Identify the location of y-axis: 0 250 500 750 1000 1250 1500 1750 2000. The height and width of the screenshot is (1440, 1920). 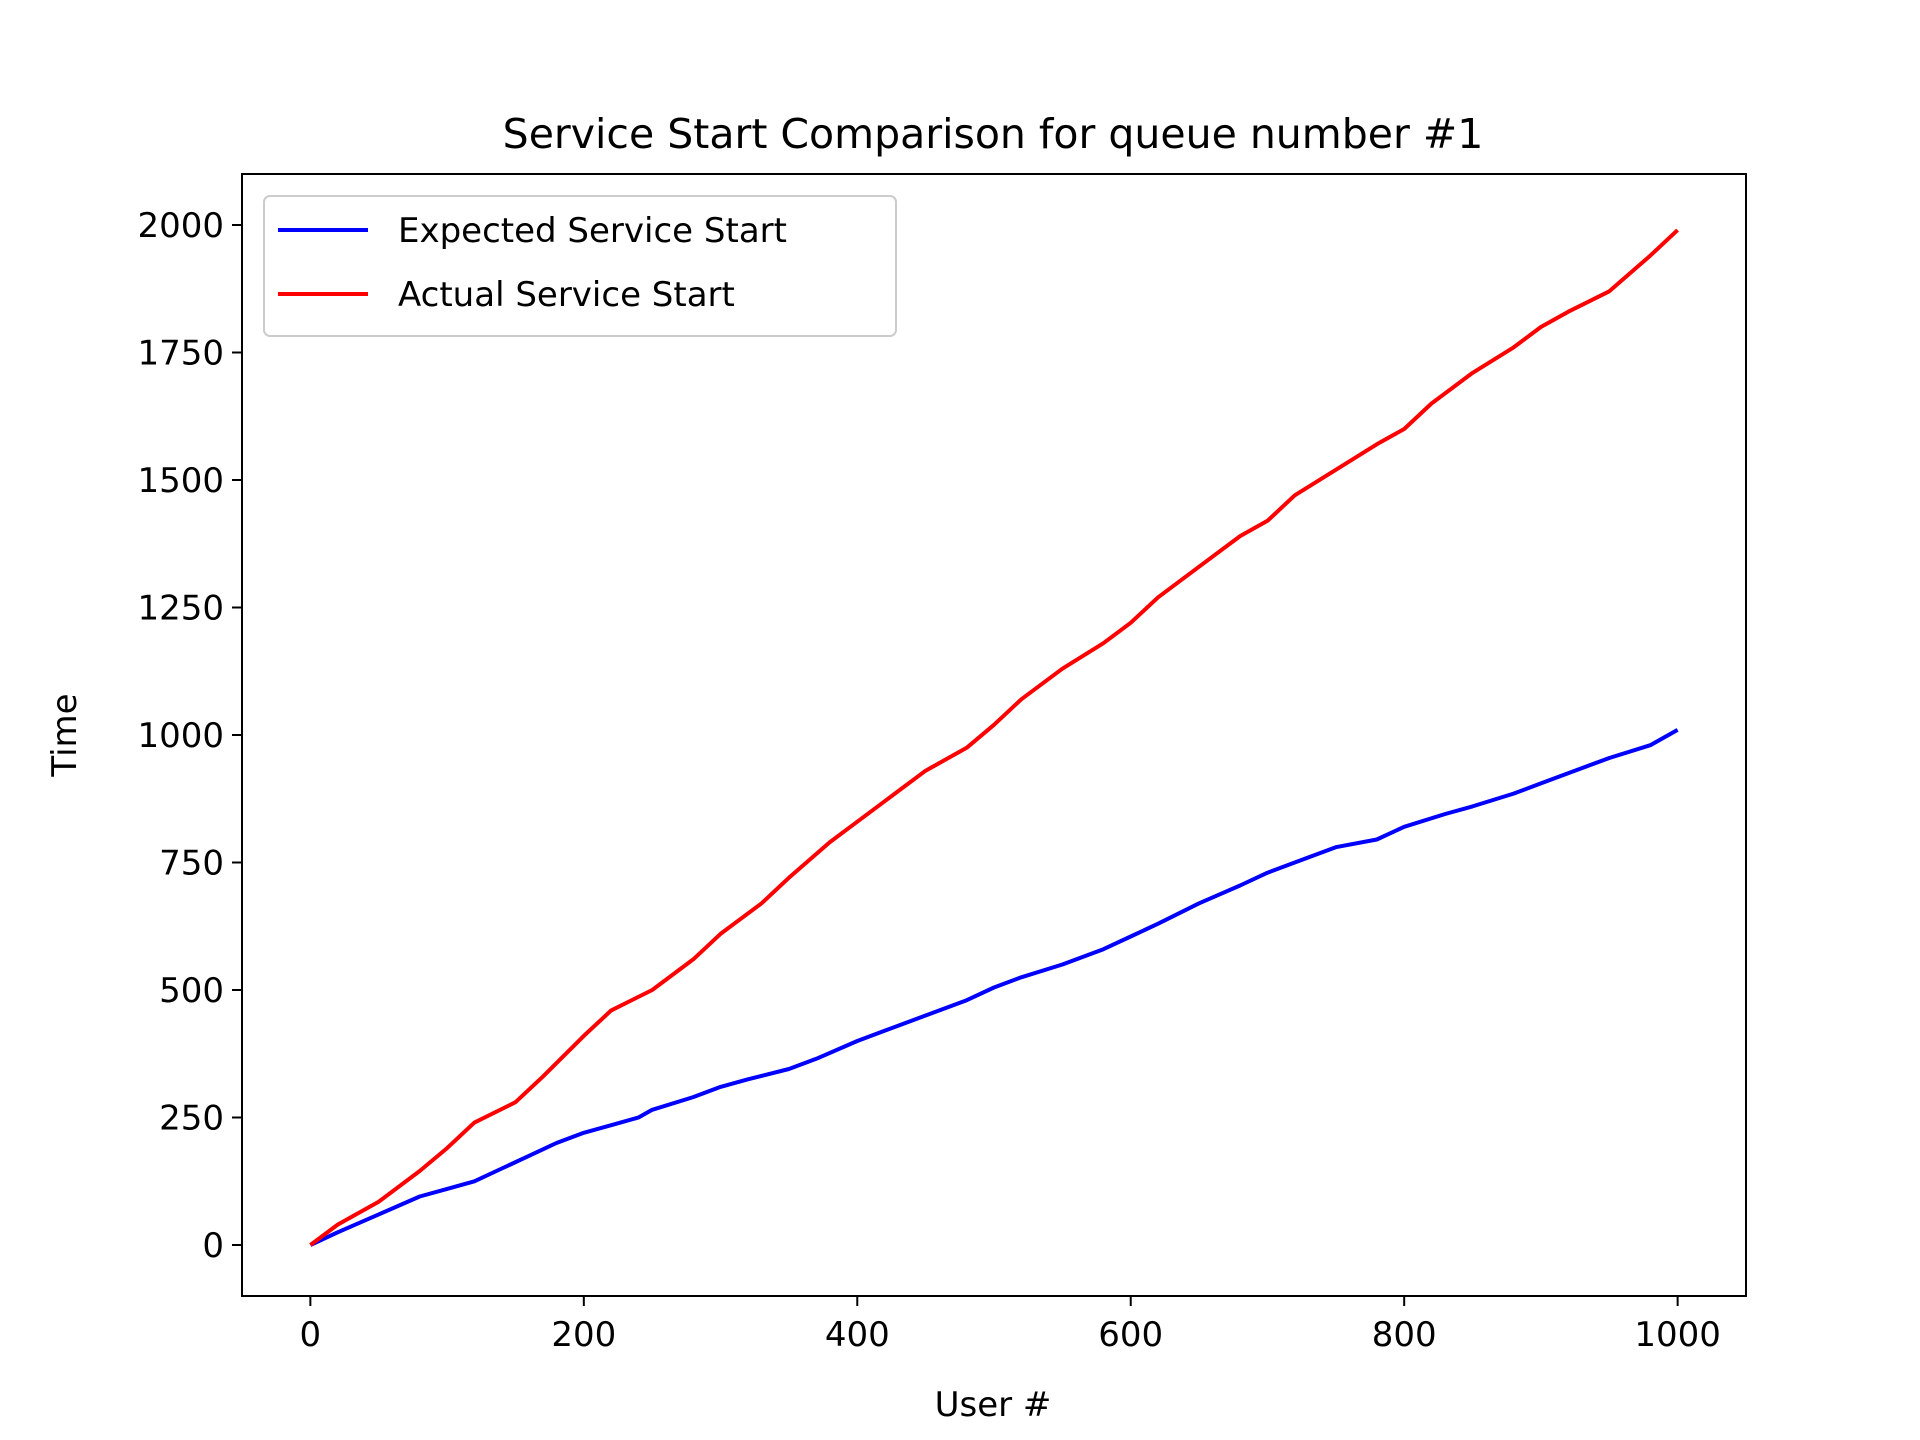
(189, 736).